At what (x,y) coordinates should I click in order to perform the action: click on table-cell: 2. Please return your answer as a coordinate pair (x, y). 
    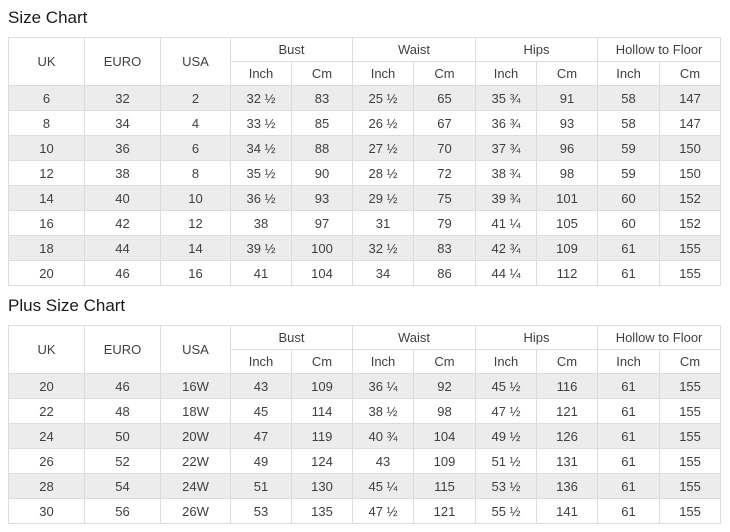
    Looking at the image, I should click on (195, 98).